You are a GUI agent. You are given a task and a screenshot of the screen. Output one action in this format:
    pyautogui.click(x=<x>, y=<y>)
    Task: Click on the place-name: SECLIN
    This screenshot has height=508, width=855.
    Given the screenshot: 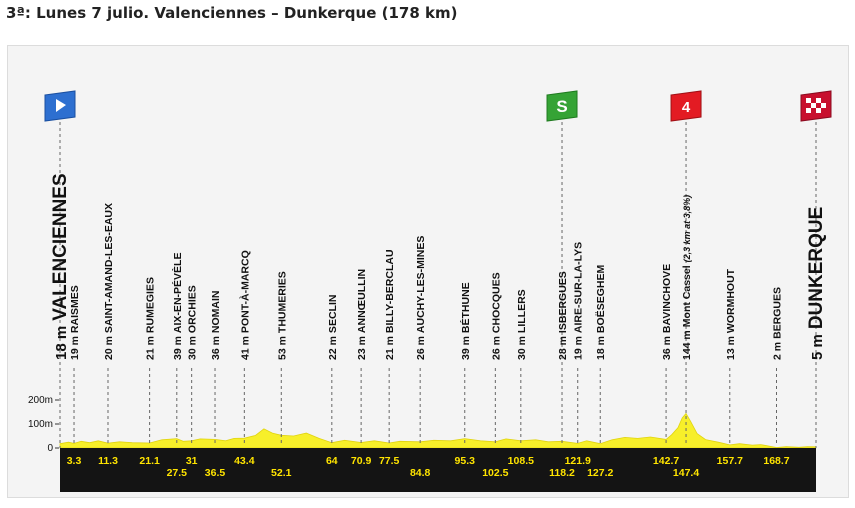 What is the action you would take?
    pyautogui.click(x=333, y=314)
    